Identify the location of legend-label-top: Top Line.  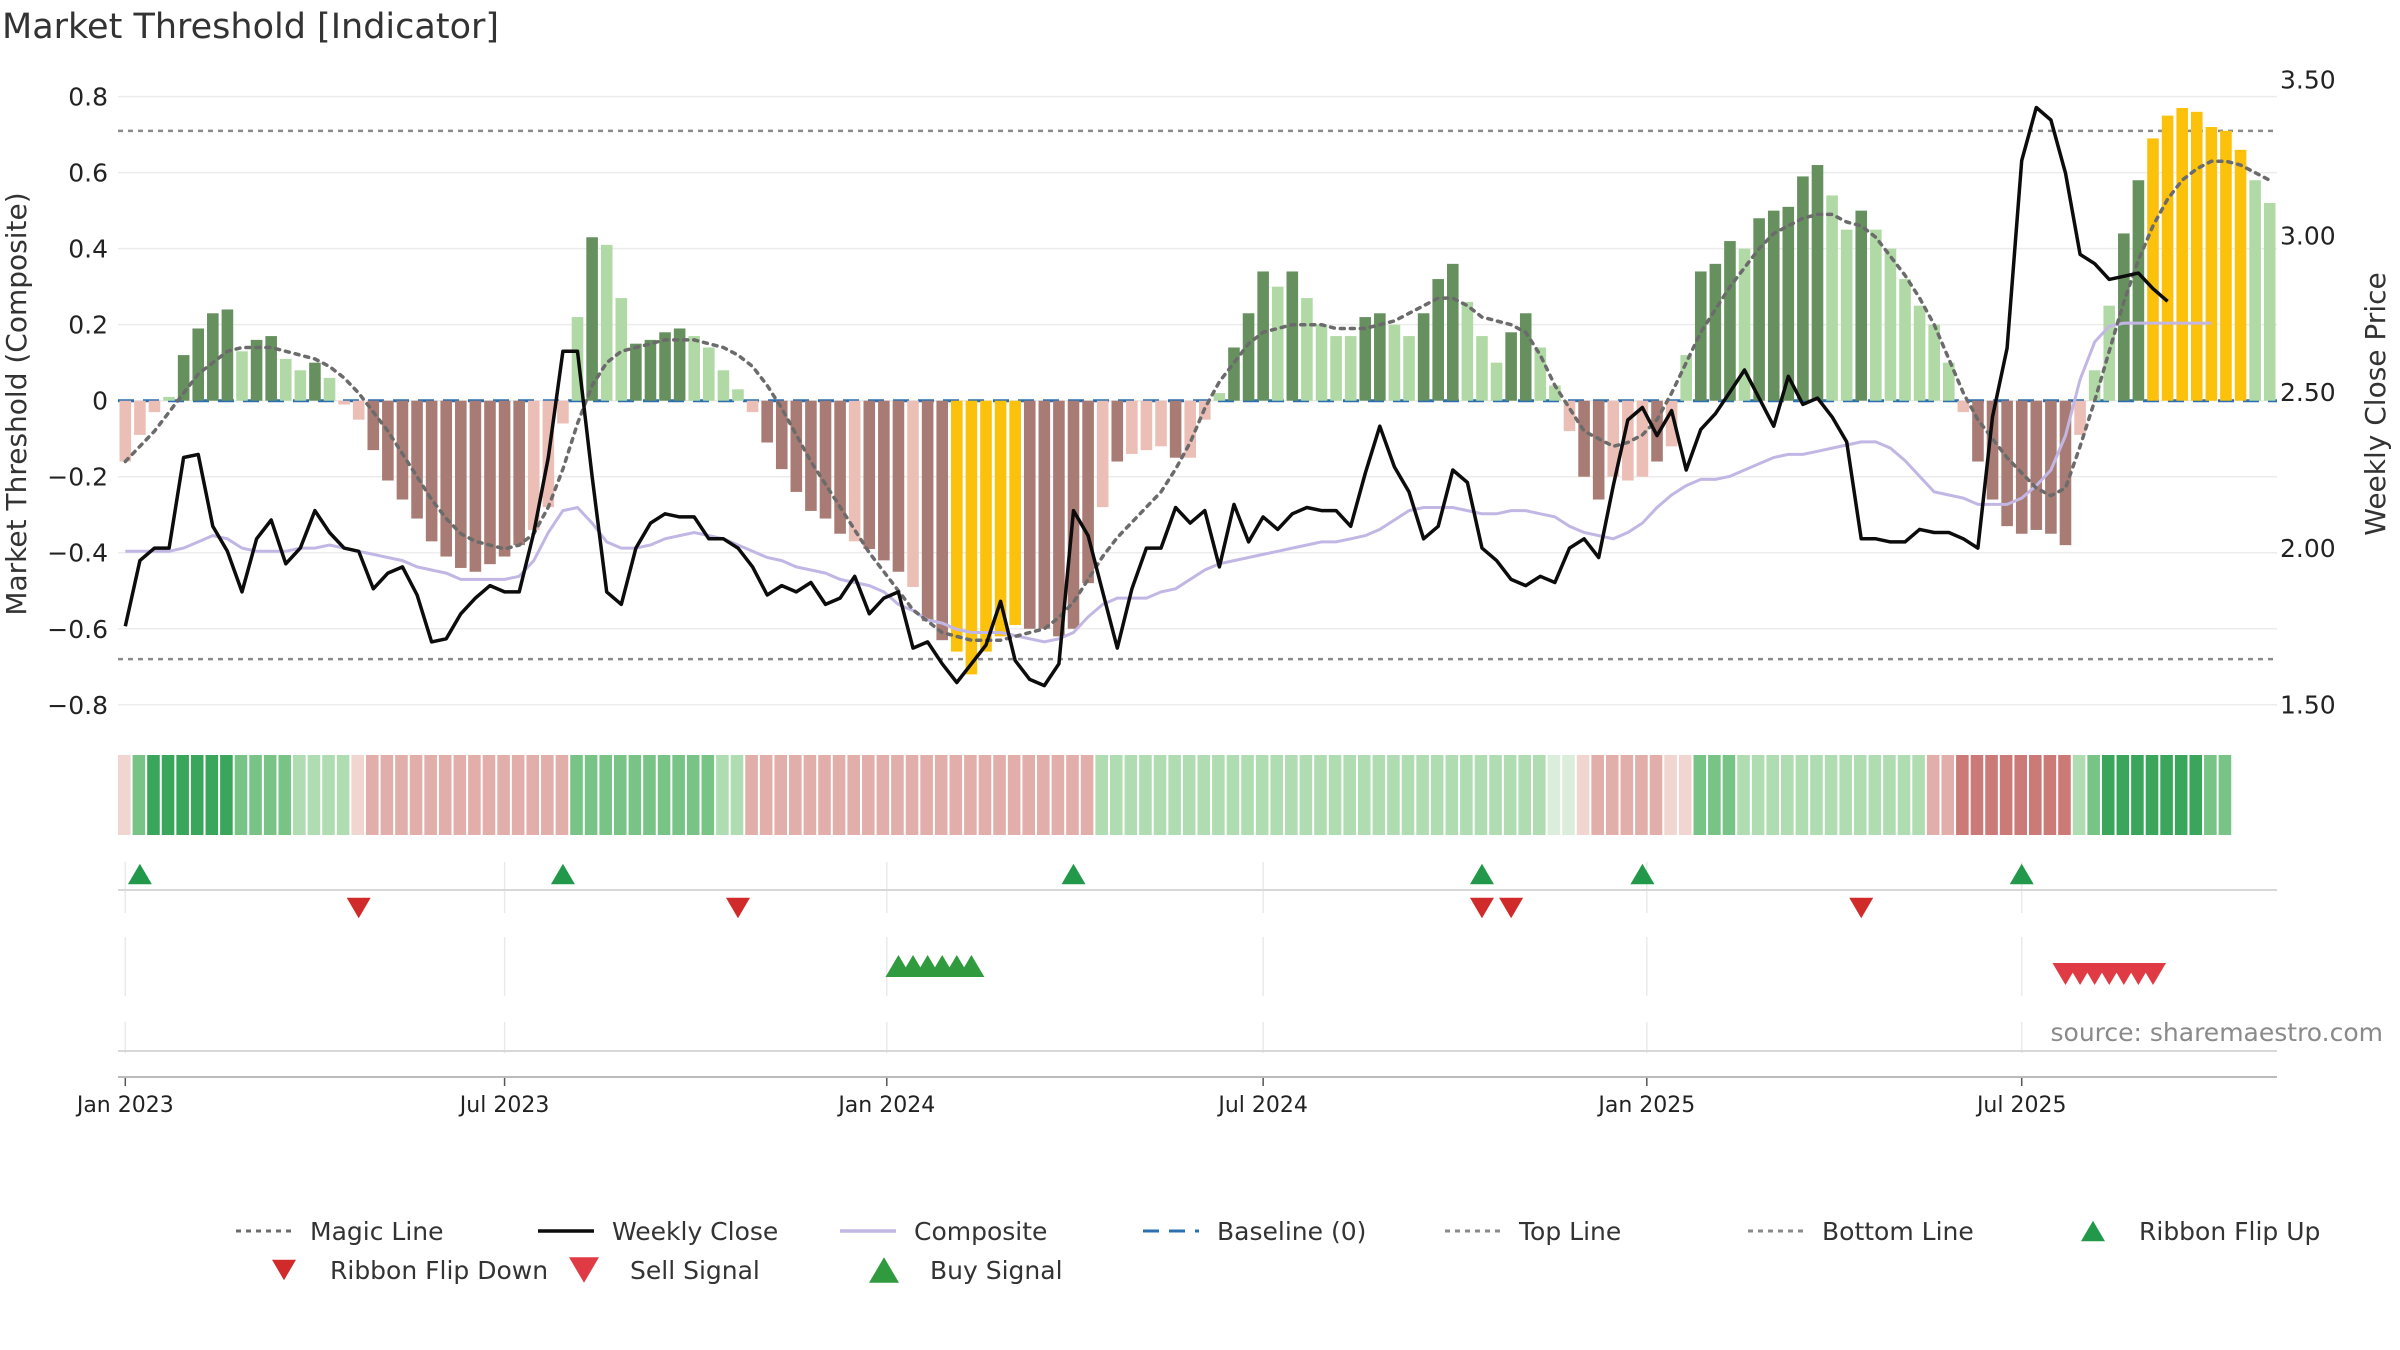
(1569, 1231).